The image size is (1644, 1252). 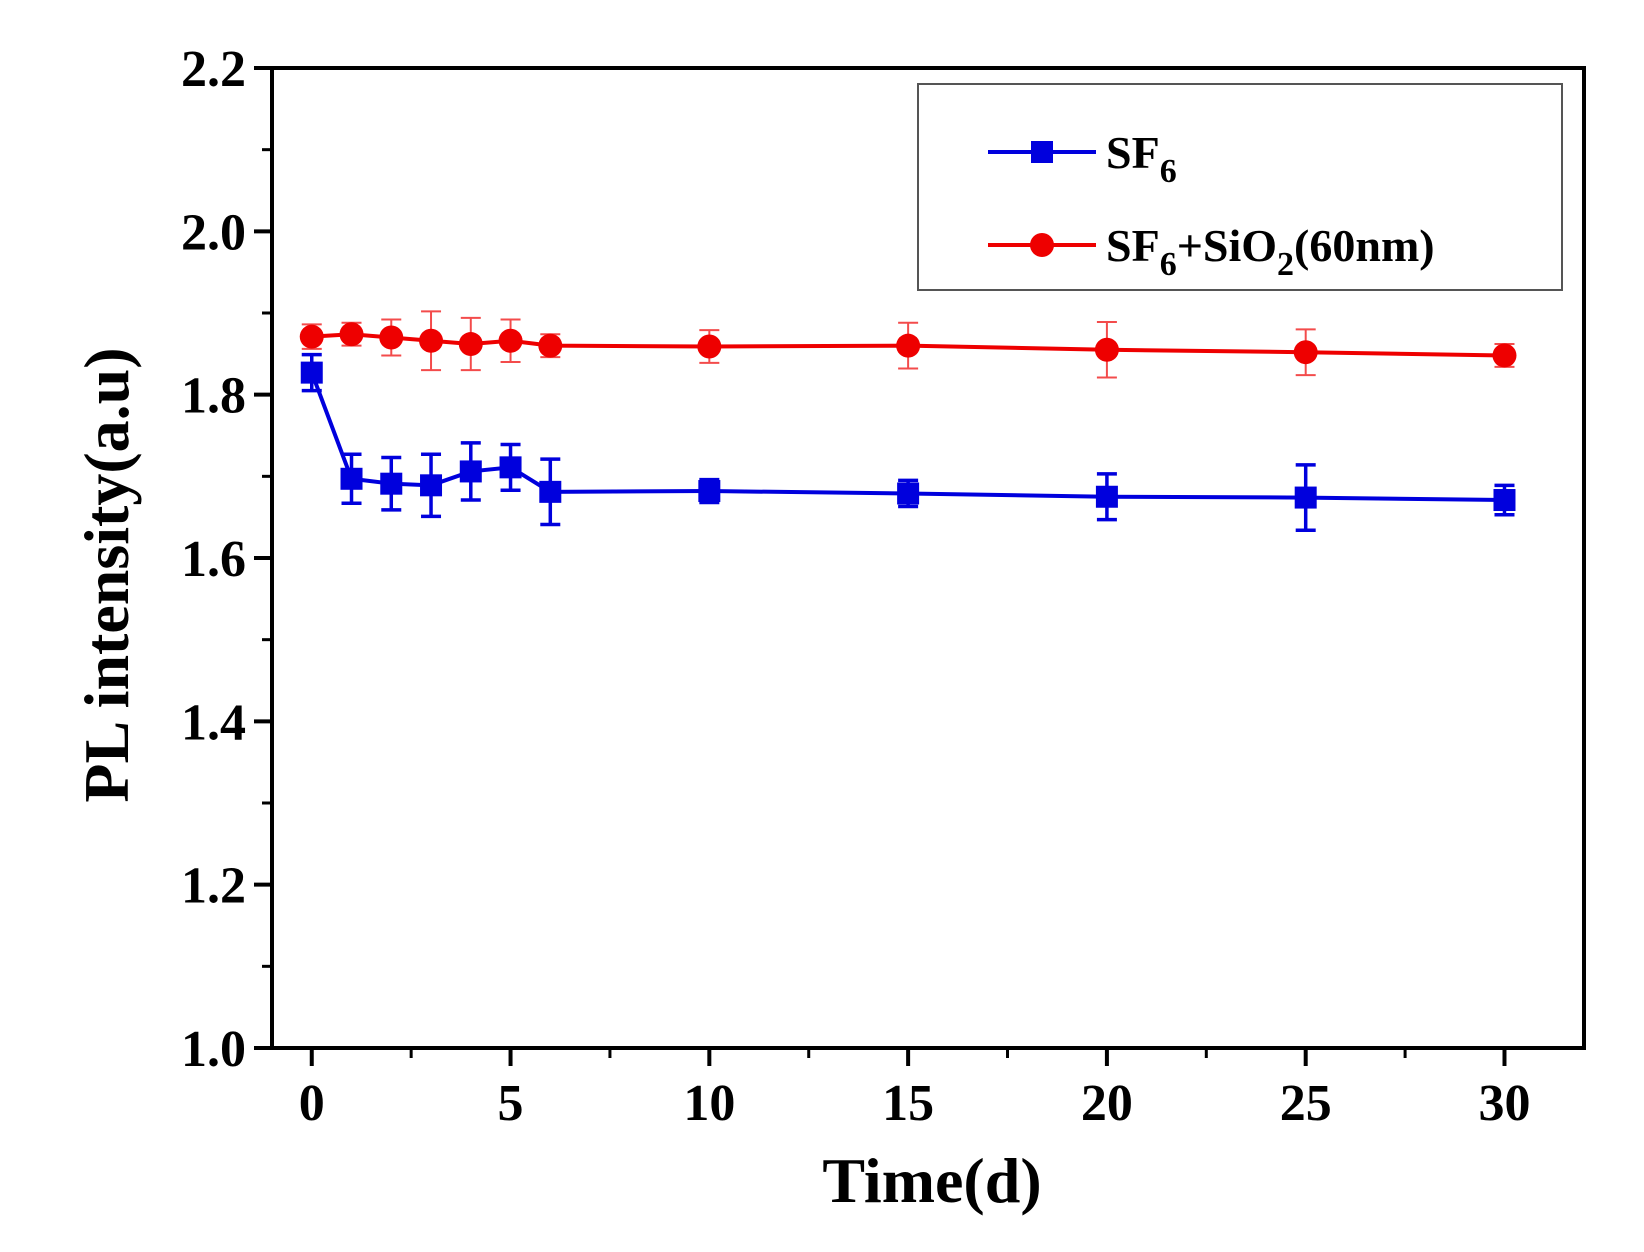 I want to click on legend-label-sf6-sio2: SF6+SiO2(60nm), so click(x=1270, y=251).